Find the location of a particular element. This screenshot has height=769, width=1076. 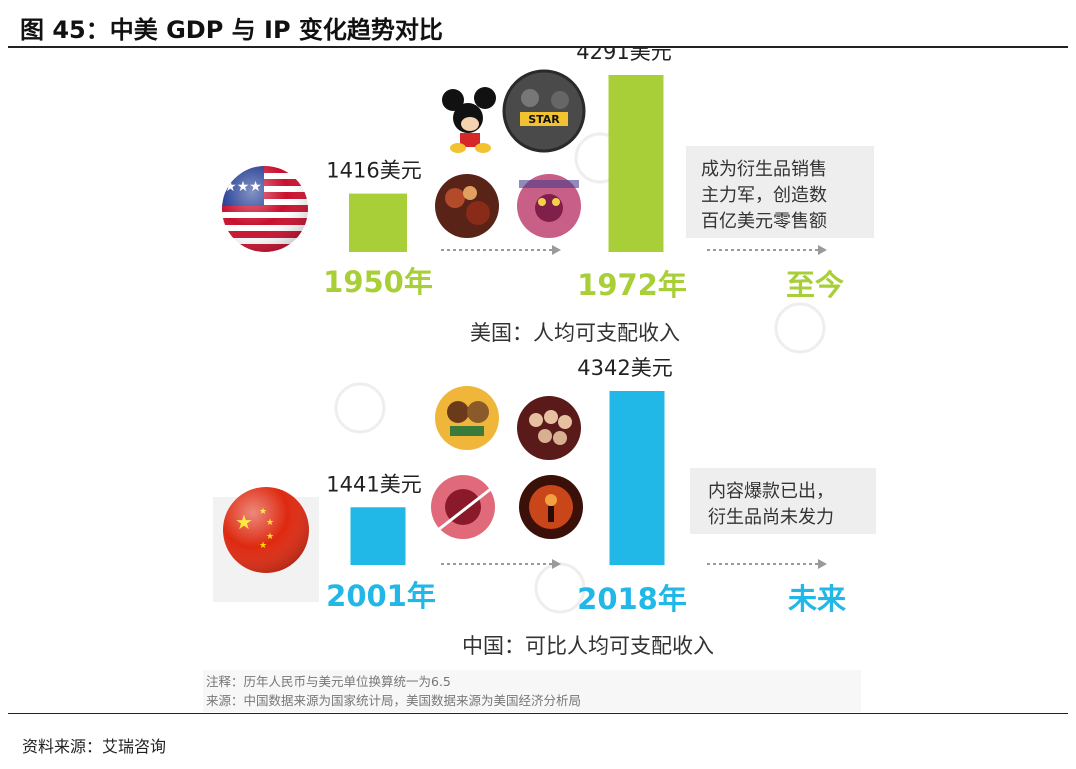

us-value-label-1972: 4291美元 is located at coordinates (623, 56).